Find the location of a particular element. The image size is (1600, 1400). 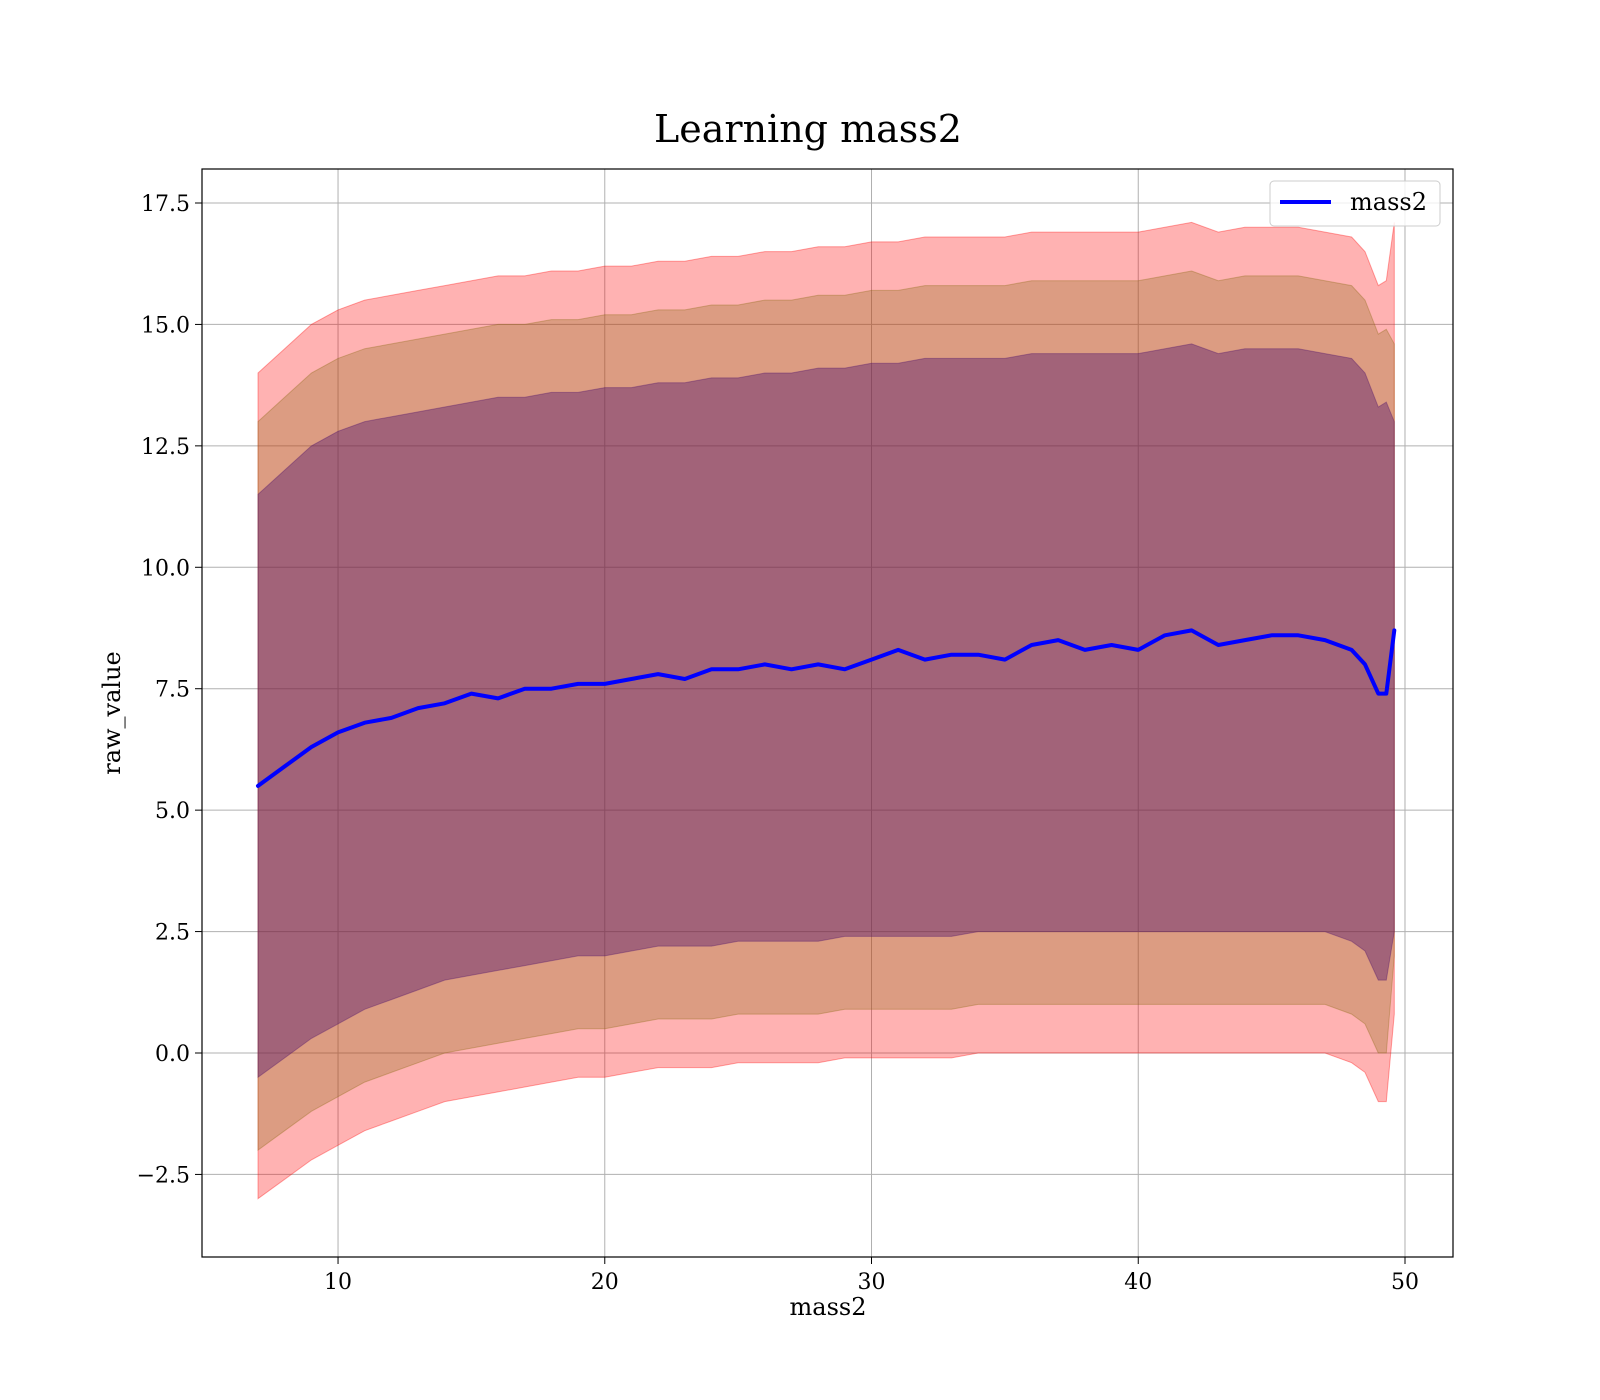

x-tick-label: 50 is located at coordinates (1405, 1282).